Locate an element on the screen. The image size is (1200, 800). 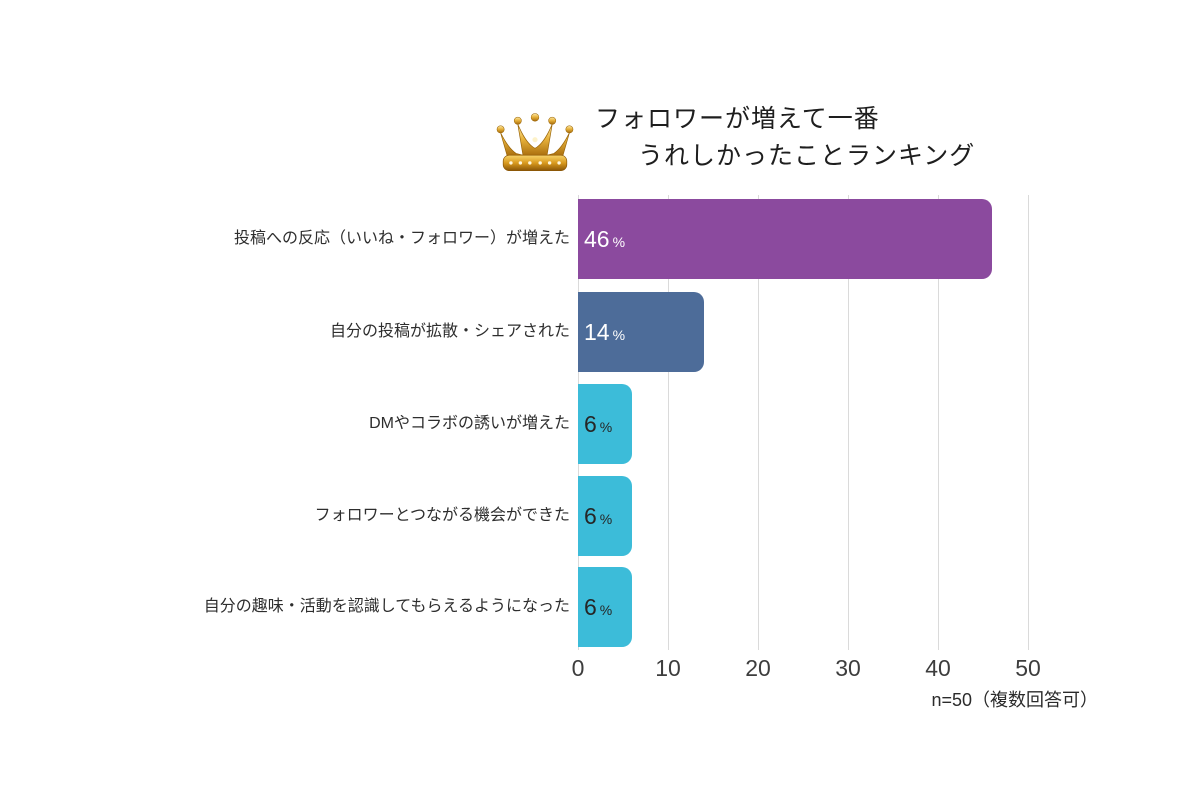
bar-2: 14 % is located at coordinates (641, 332).